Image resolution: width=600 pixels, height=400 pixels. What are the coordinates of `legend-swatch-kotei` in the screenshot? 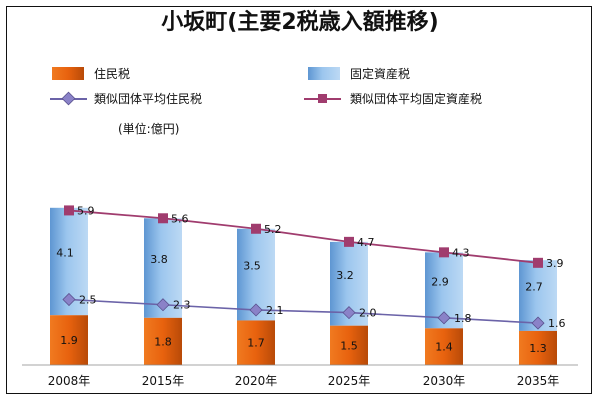 It's located at (324, 73).